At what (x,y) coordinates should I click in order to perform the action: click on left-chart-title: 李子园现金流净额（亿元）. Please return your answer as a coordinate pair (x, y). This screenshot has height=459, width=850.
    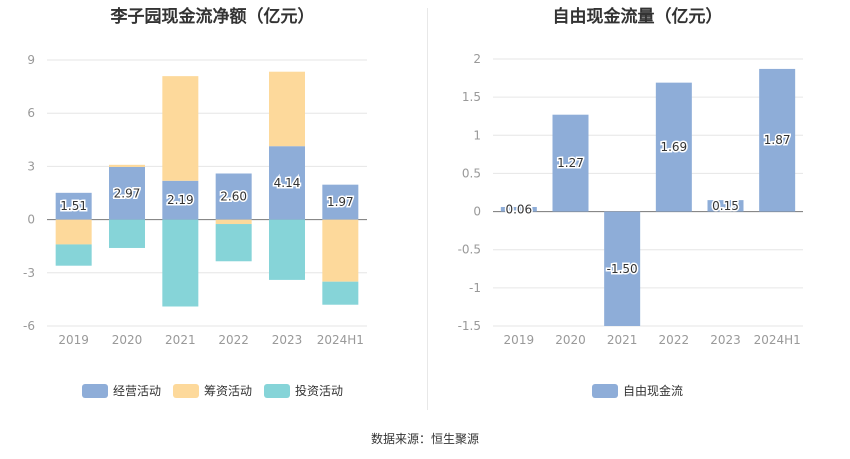
    Looking at the image, I should click on (212, 17).